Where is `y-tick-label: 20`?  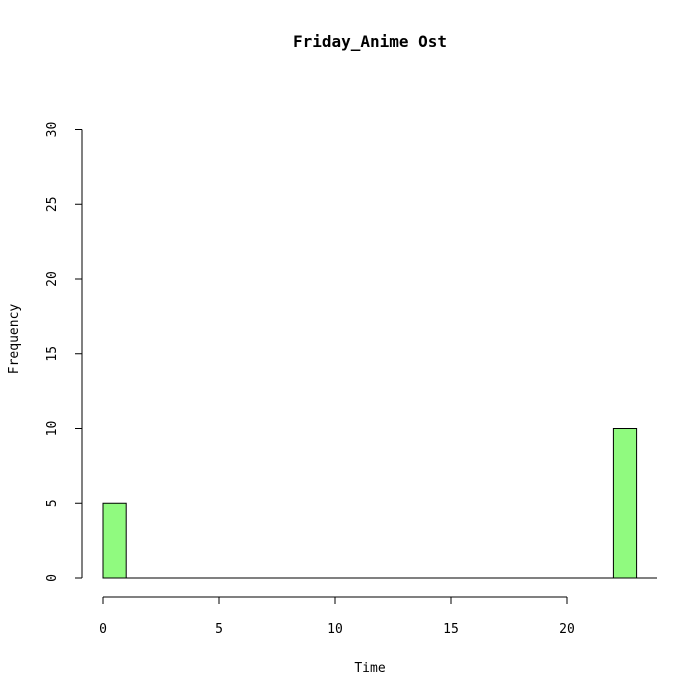
y-tick-label: 20 is located at coordinates (52, 279).